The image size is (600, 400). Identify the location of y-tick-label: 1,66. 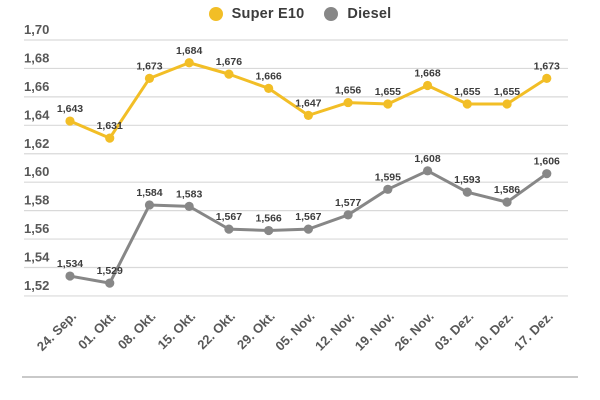
(36, 86).